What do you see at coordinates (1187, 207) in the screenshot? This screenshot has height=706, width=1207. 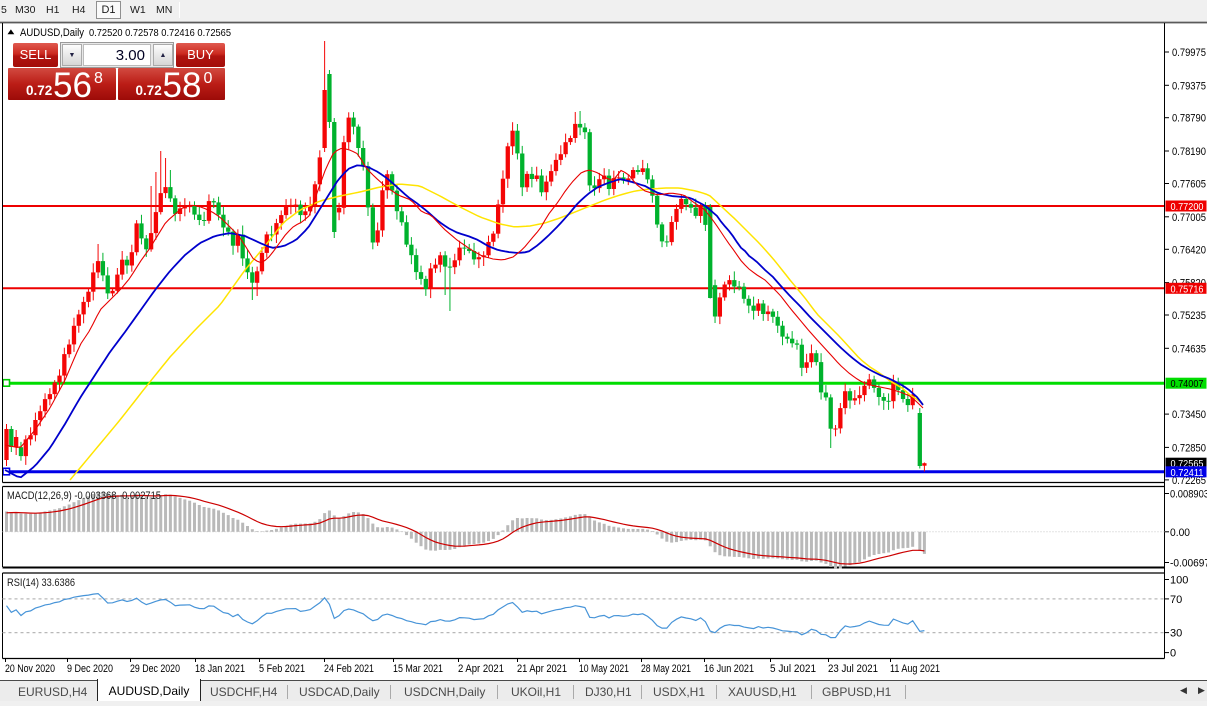 I see `svg-text: 0.77200` at bounding box center [1187, 207].